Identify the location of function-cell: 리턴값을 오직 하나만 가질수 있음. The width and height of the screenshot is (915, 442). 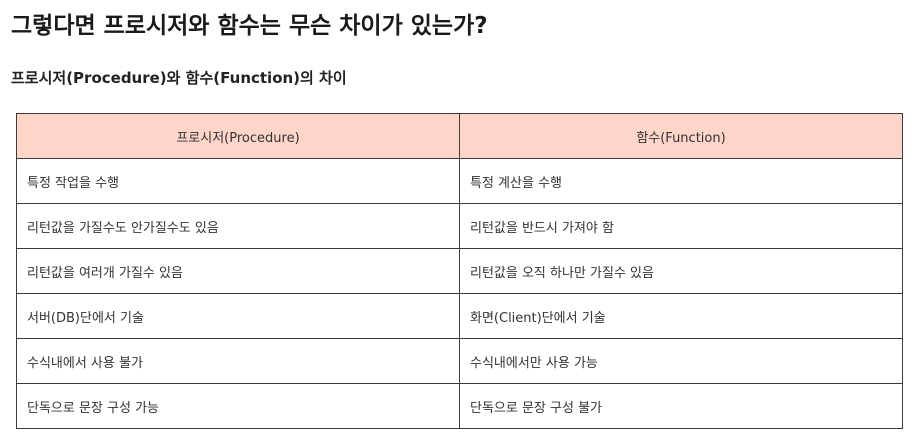
(681, 271).